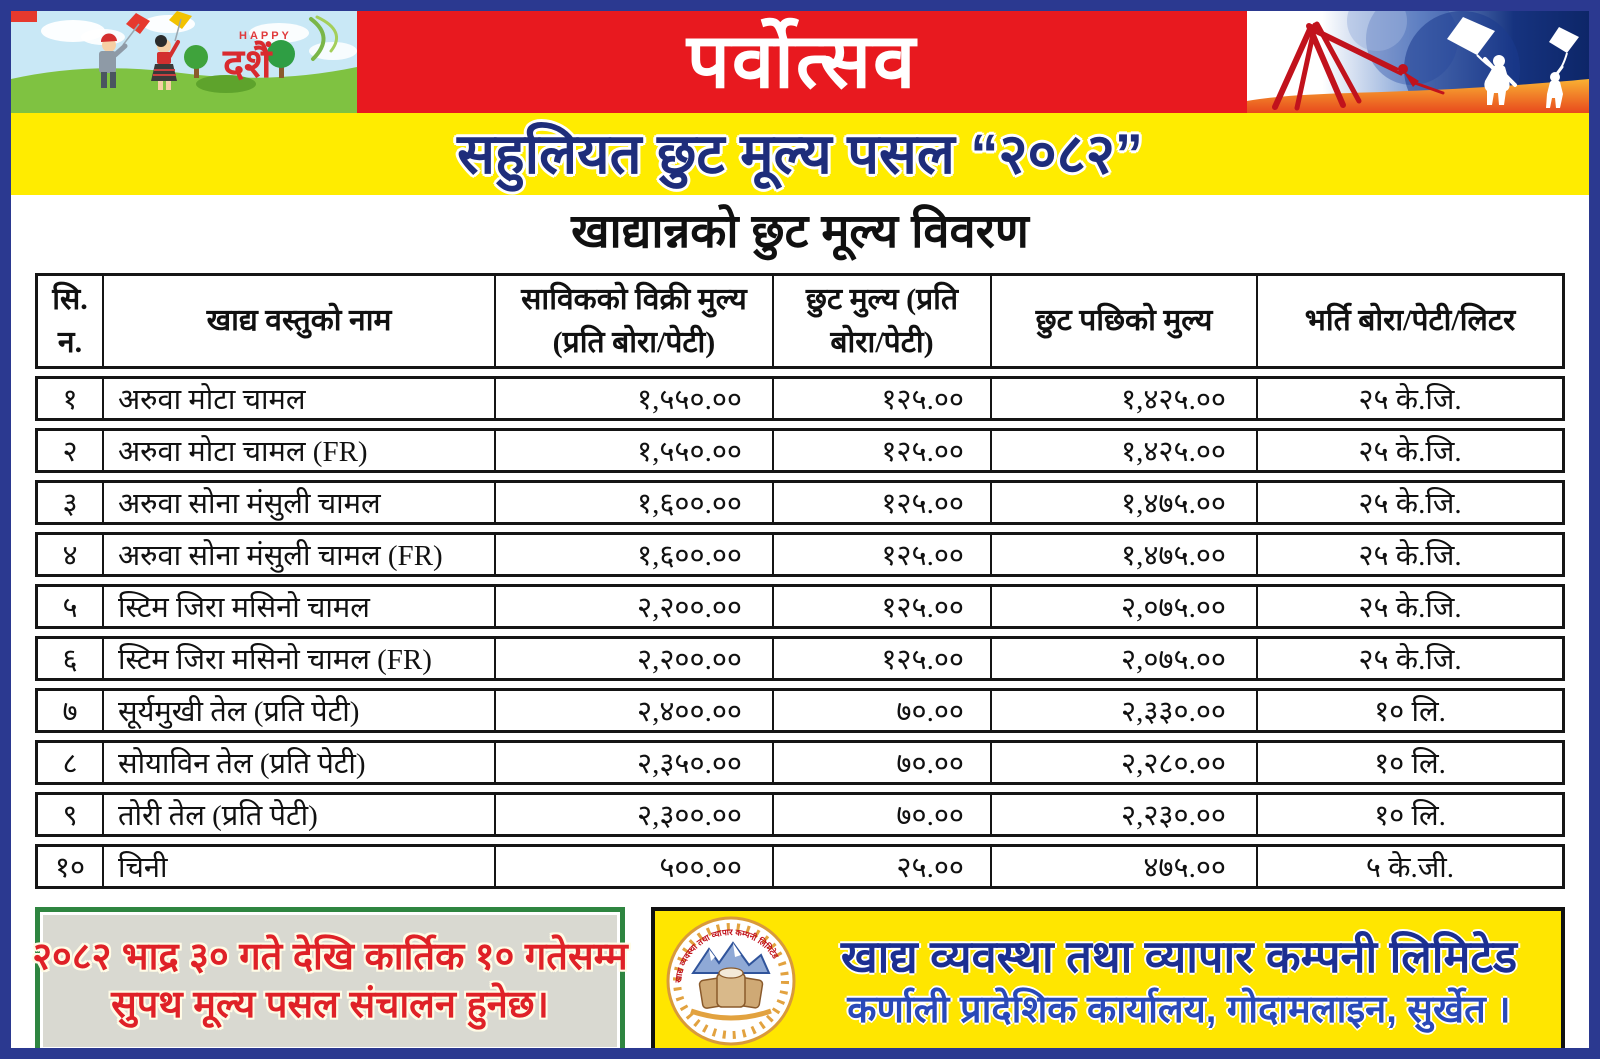 The width and height of the screenshot is (1600, 1059). I want to click on table-row: १० चिनी ५००.०० २५.०० ४७५.०० ५ के.जी., so click(800, 866).